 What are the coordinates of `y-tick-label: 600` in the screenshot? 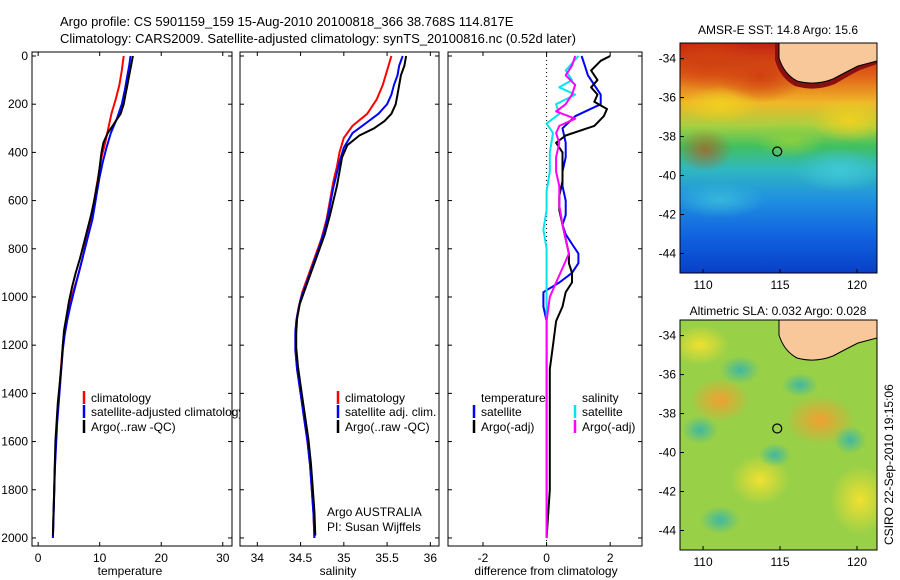 It's located at (18, 201).